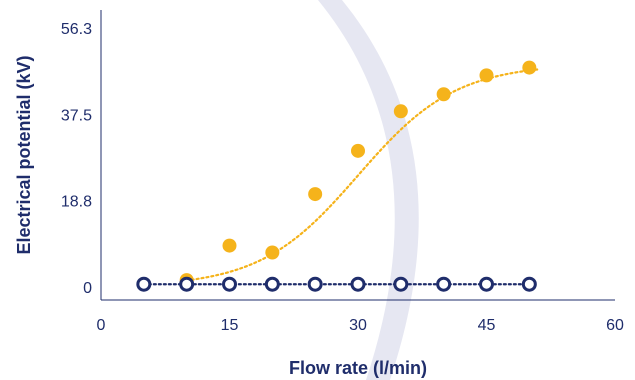 This screenshot has height=380, width=635. Describe the element at coordinates (615, 325) in the screenshot. I see `x-tick-label: 60` at that location.